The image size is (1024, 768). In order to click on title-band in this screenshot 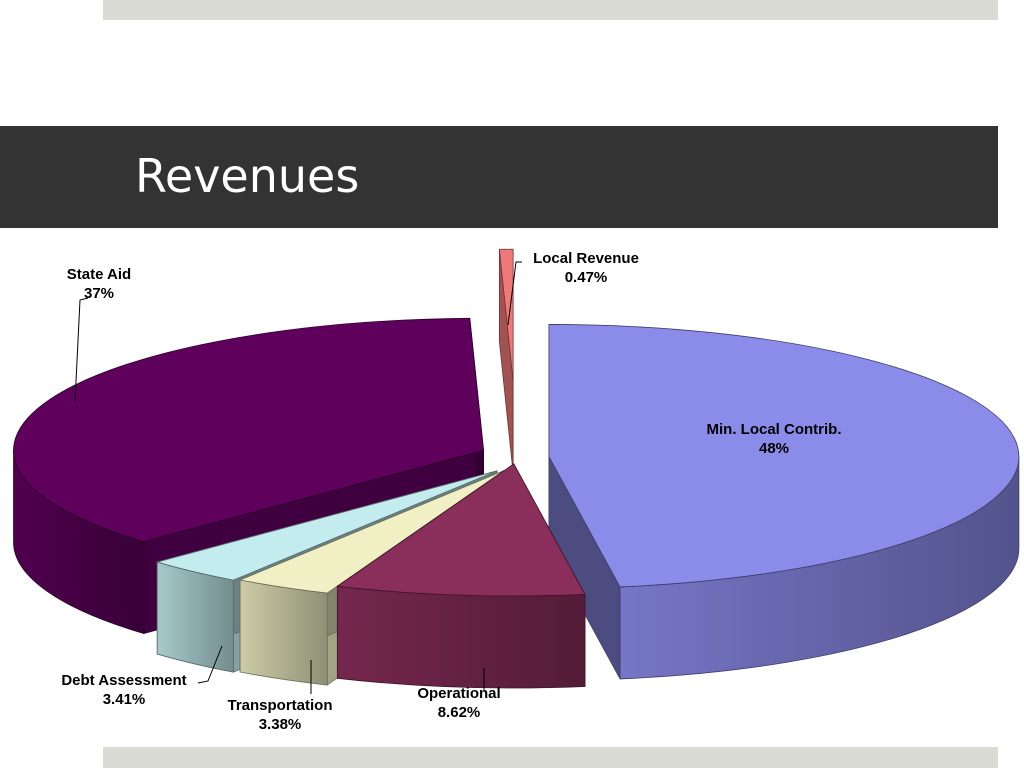, I will do `click(499, 177)`.